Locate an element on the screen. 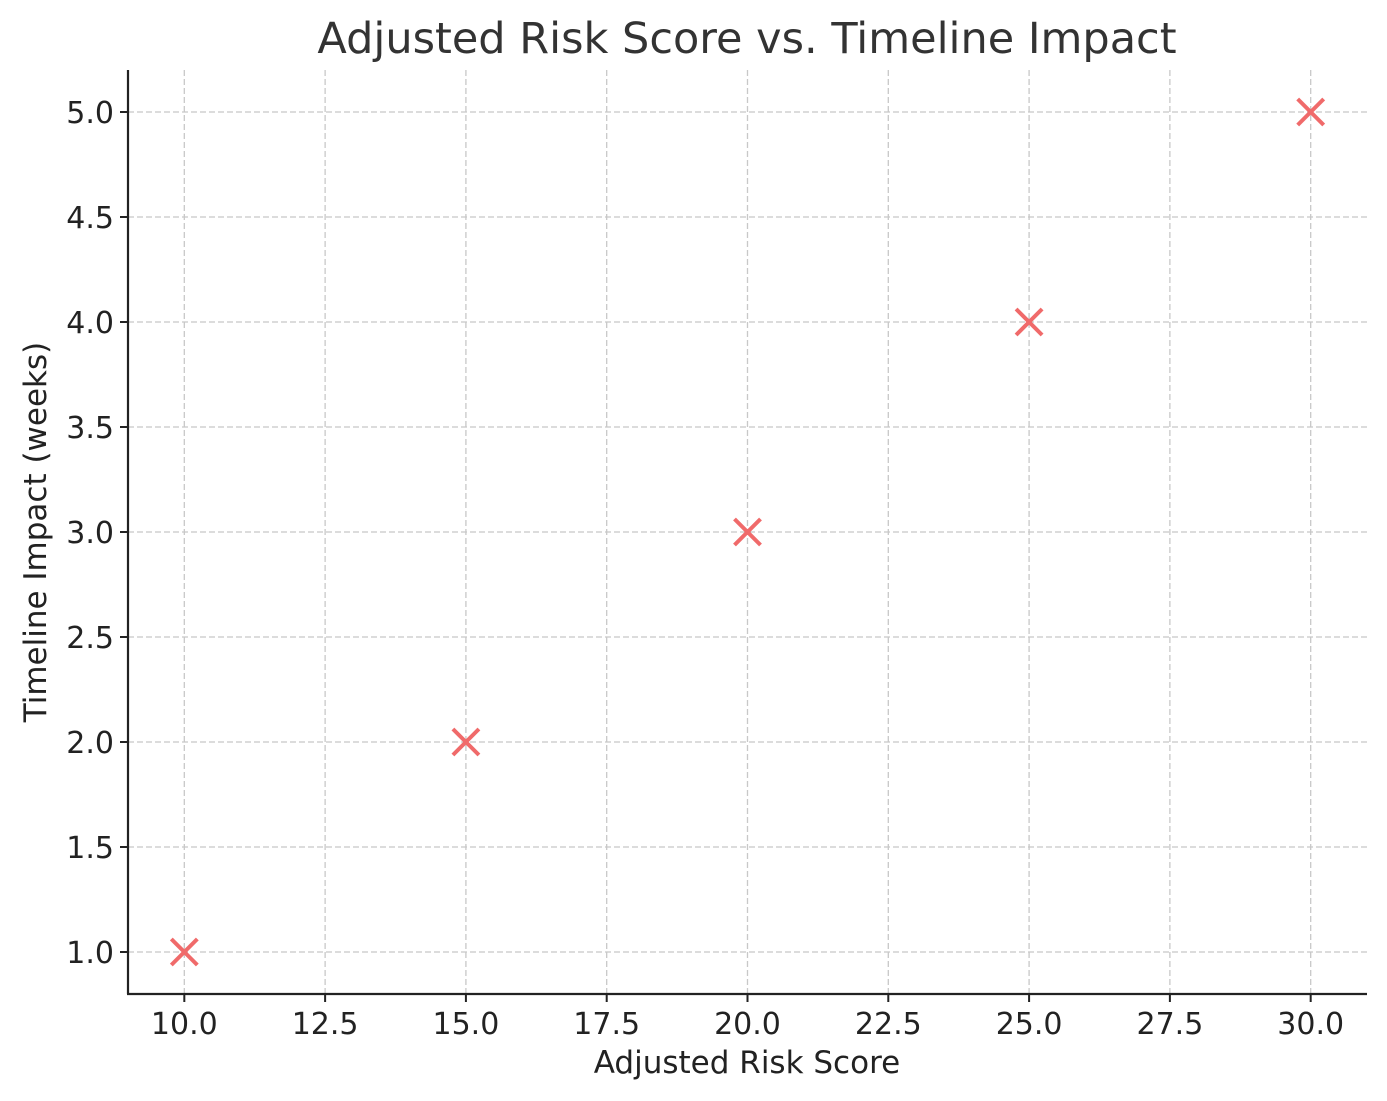 The image size is (1387, 1101). y-tick-label: 4.0 is located at coordinates (90, 323).